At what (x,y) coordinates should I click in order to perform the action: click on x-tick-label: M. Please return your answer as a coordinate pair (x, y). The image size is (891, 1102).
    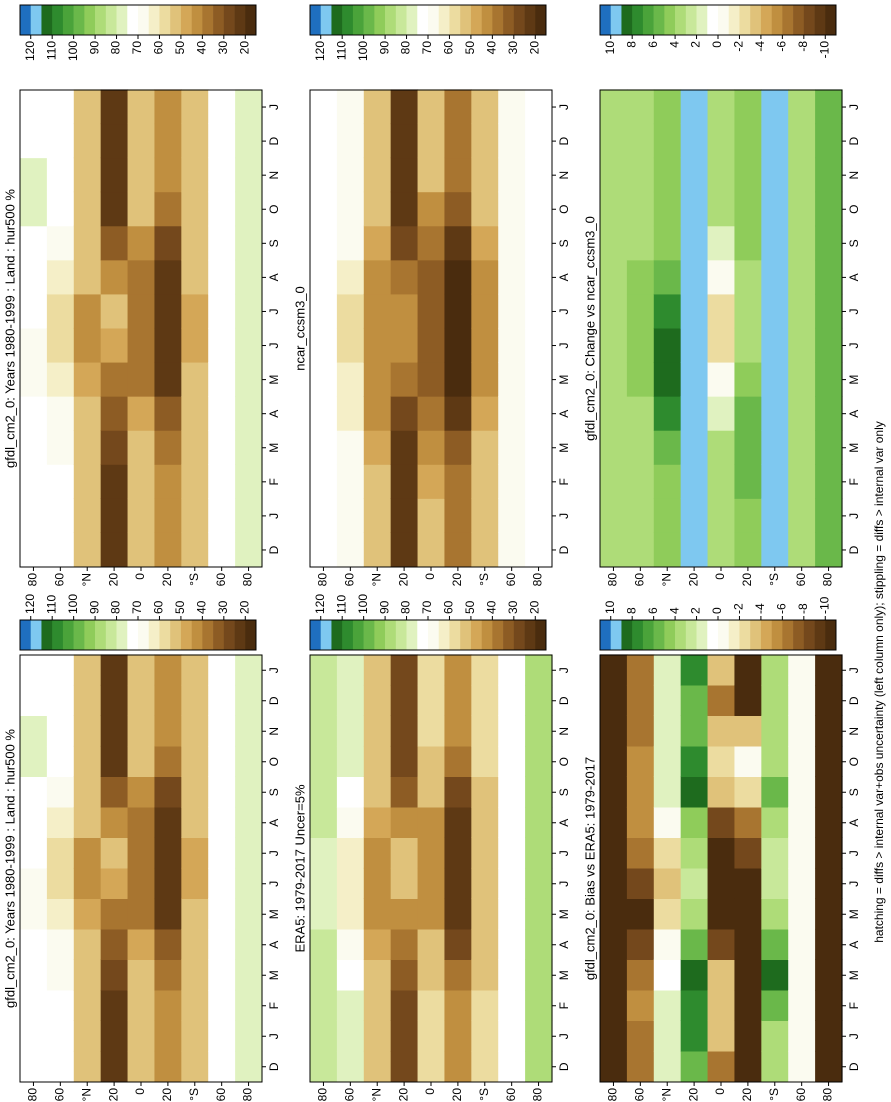
    Looking at the image, I should click on (564, 380).